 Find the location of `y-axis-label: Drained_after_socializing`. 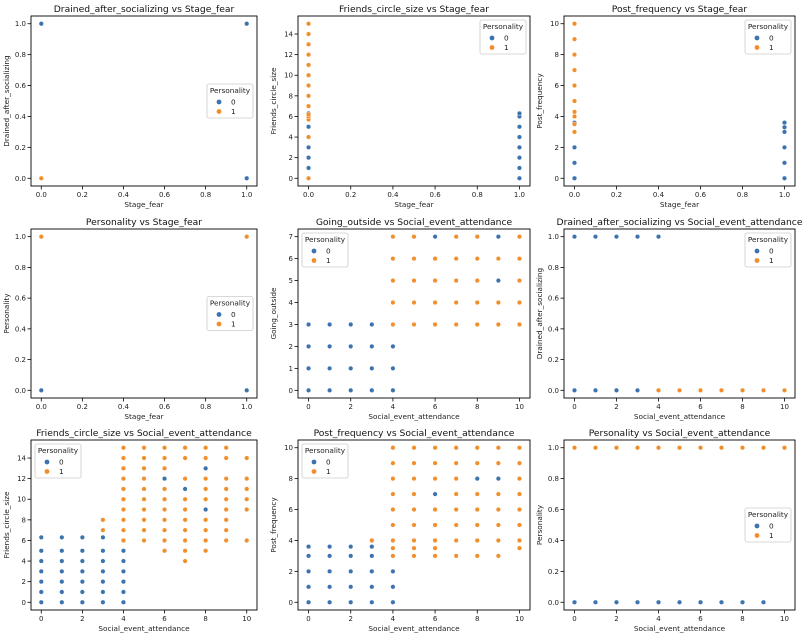

y-axis-label: Drained_after_socializing is located at coordinates (6, 100).